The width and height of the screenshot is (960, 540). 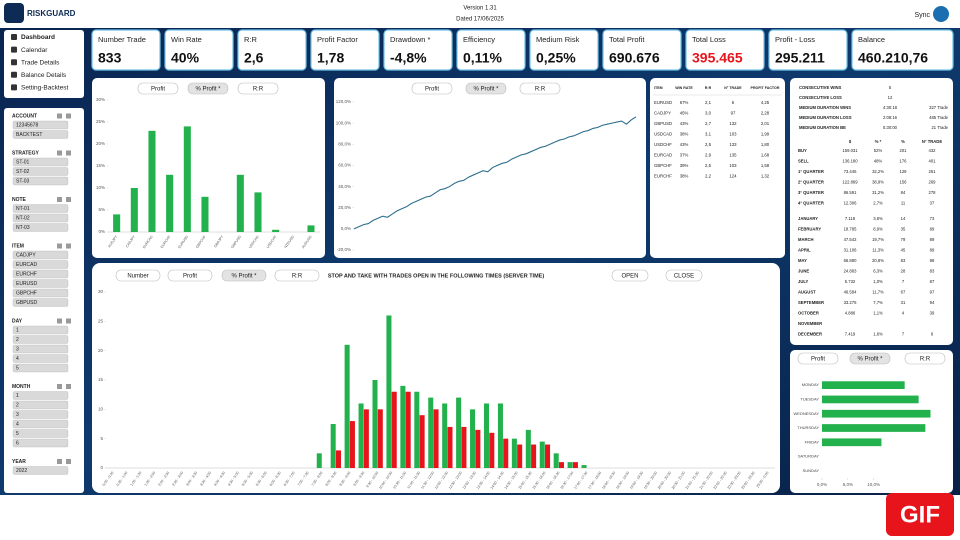 What do you see at coordinates (27, 126) in the screenshot?
I see `filter-item: 12345678` at bounding box center [27, 126].